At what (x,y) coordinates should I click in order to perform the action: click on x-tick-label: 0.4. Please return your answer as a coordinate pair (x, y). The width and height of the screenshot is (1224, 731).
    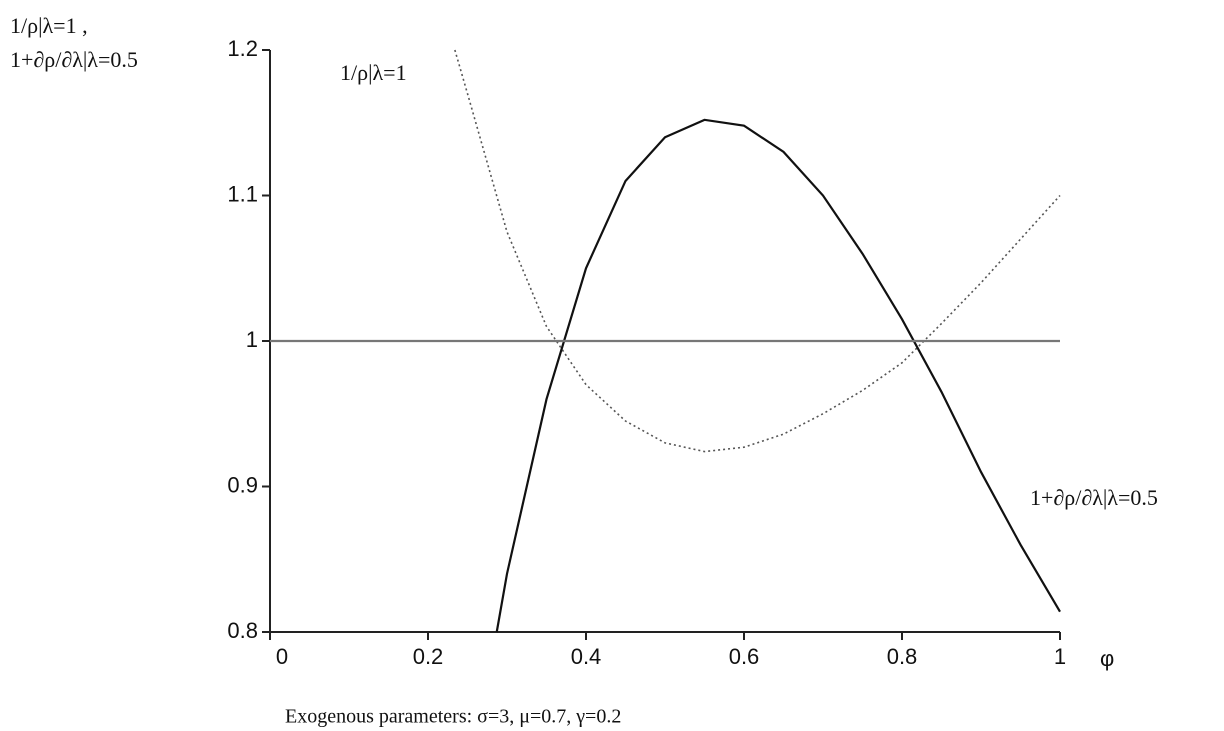
    Looking at the image, I should click on (586, 656).